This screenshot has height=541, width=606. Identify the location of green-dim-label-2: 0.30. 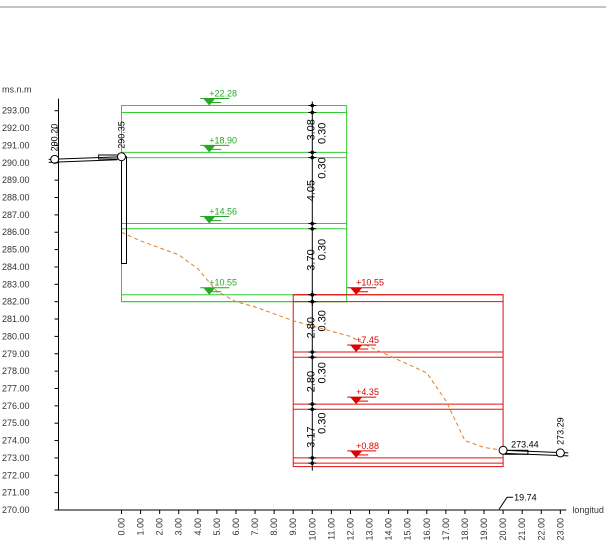
(322, 167).